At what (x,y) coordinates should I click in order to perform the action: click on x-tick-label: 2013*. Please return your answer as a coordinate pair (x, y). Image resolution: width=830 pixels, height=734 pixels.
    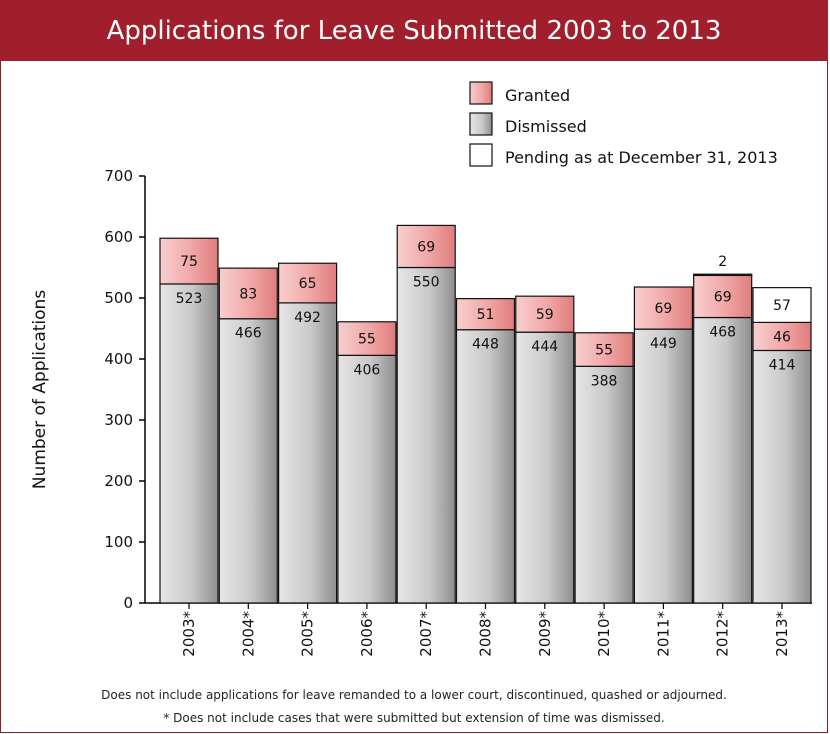
    Looking at the image, I should click on (782, 634).